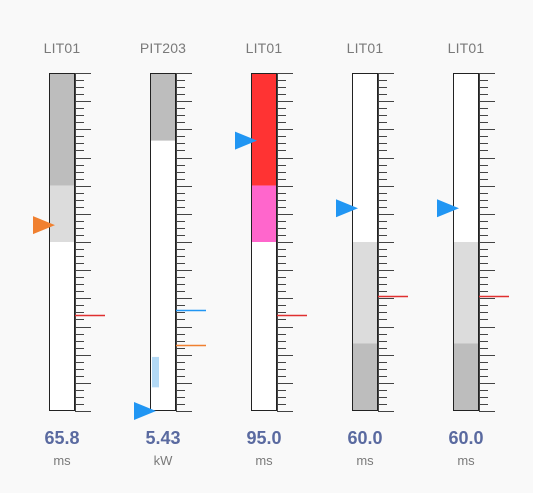 This screenshot has height=493, width=533. What do you see at coordinates (264, 438) in the screenshot?
I see `gauge-value: 95.0` at bounding box center [264, 438].